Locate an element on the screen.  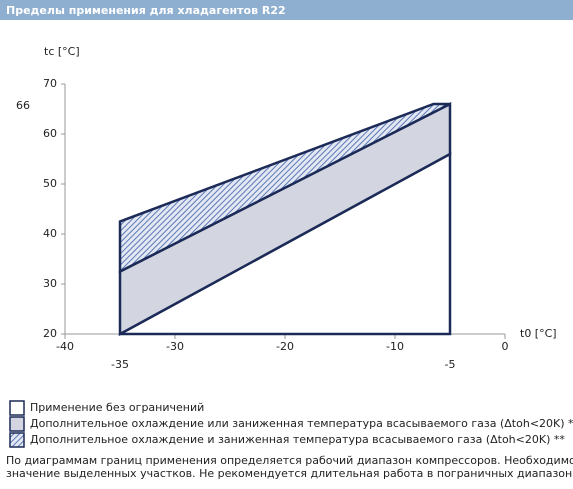
y-axis-label: tc [°C] is located at coordinates (62, 51).